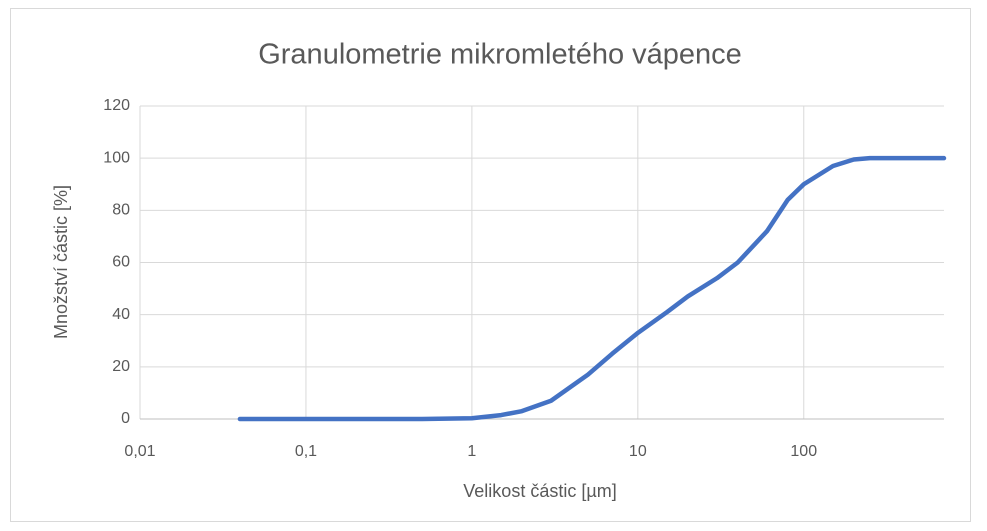 The image size is (987, 531). What do you see at coordinates (306, 451) in the screenshot?
I see `x-tick-label: 0,1` at bounding box center [306, 451].